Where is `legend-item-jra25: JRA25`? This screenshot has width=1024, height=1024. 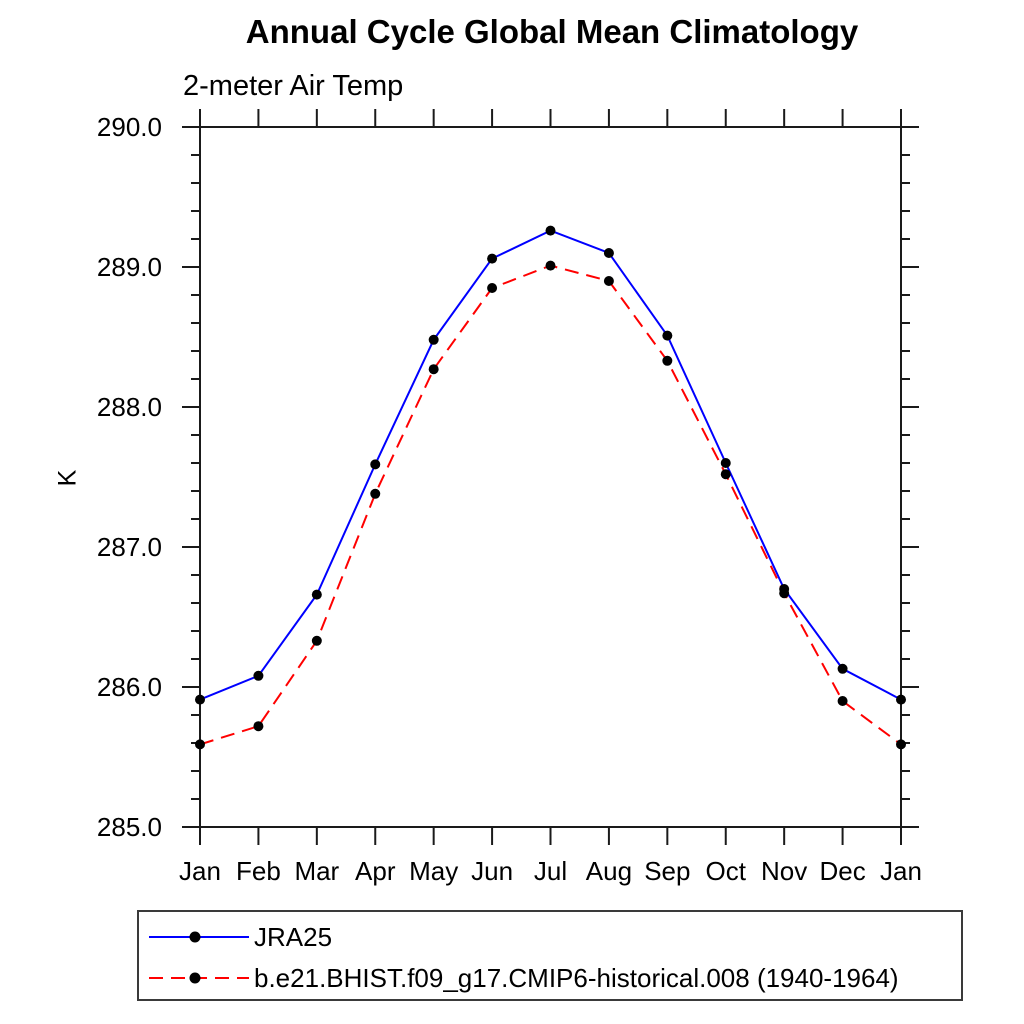 legend-item-jra25: JRA25 is located at coordinates (239, 937).